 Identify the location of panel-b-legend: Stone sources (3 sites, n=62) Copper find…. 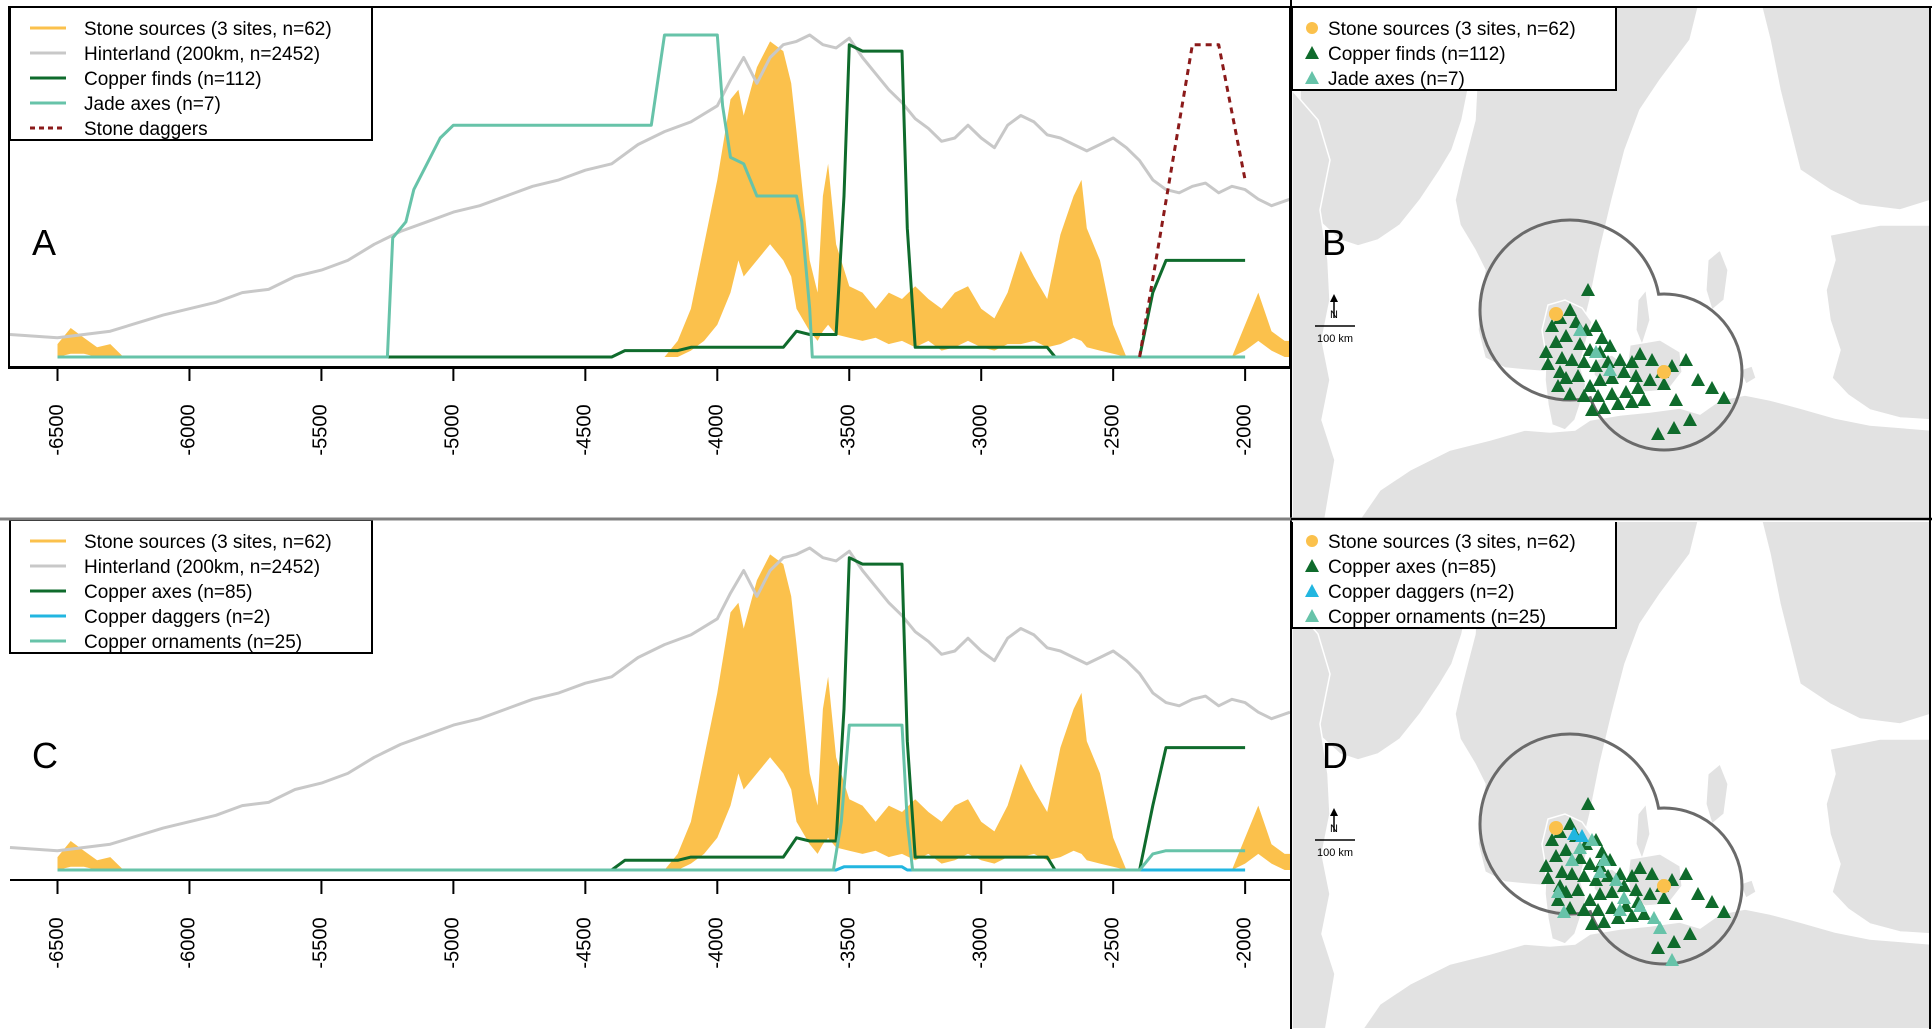
(1454, 49).